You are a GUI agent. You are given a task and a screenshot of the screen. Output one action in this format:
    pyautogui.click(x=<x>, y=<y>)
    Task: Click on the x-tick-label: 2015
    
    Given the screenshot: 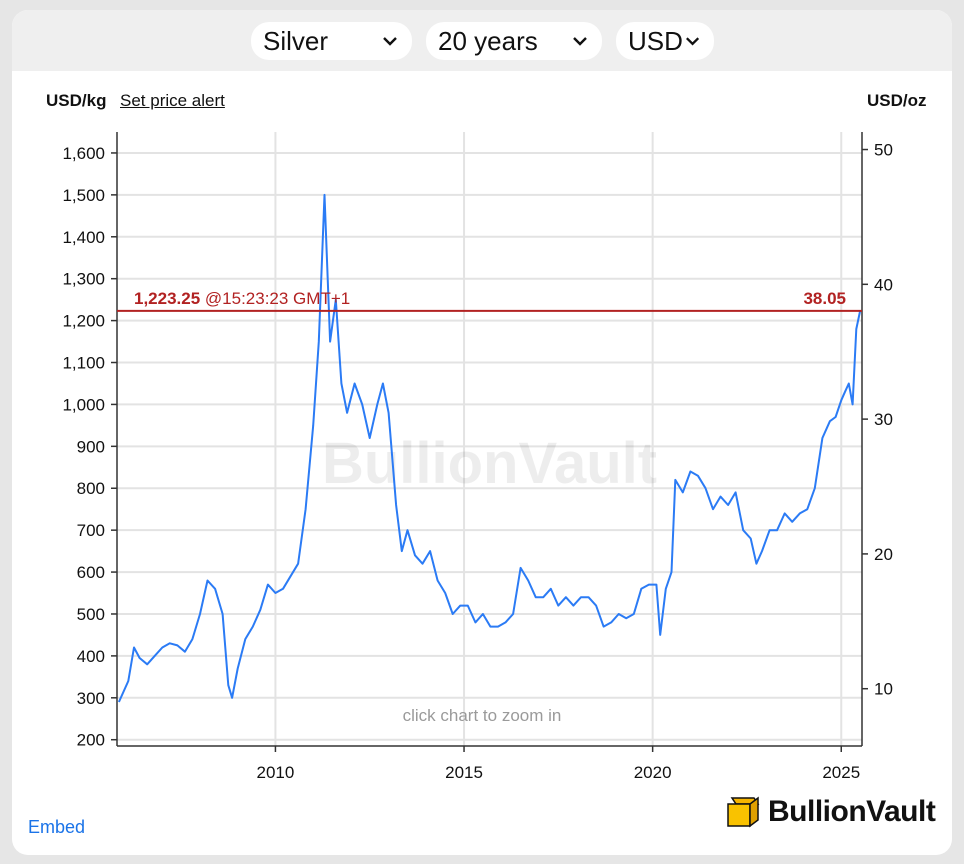 What is the action you would take?
    pyautogui.click(x=464, y=772)
    